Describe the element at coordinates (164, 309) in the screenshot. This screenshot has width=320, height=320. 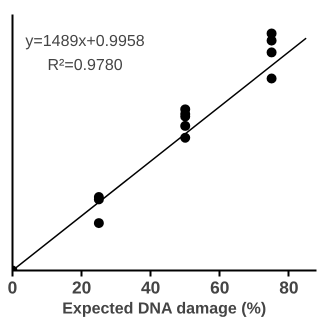
I see `x-axis-title: Expected DNA damage (%)` at that location.